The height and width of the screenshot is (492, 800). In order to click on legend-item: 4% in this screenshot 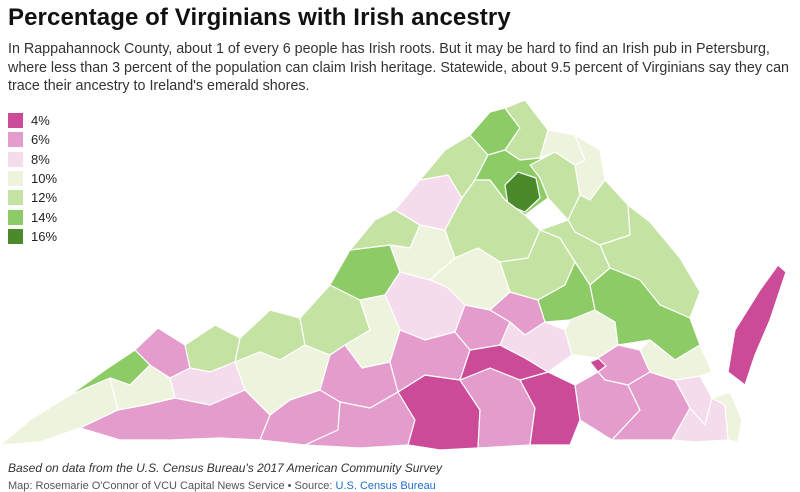, I will do `click(48, 120)`.